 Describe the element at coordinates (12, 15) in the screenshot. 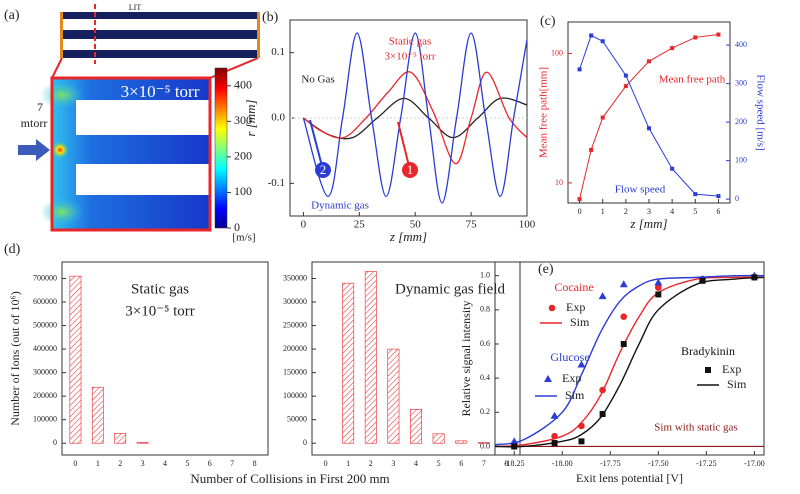

I see `panel-label: (a)` at that location.